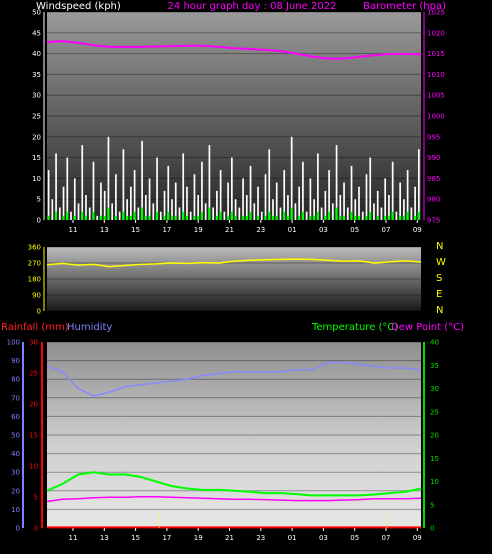 The width and height of the screenshot is (492, 554). I want to click on dir-letter-s: S, so click(439, 278).